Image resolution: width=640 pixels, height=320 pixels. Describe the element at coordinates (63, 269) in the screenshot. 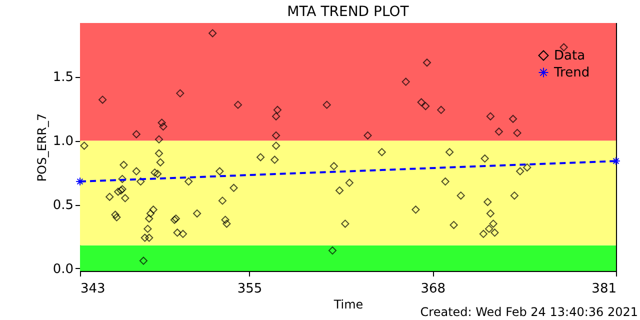

I see `y-tick-label: 0.0` at that location.